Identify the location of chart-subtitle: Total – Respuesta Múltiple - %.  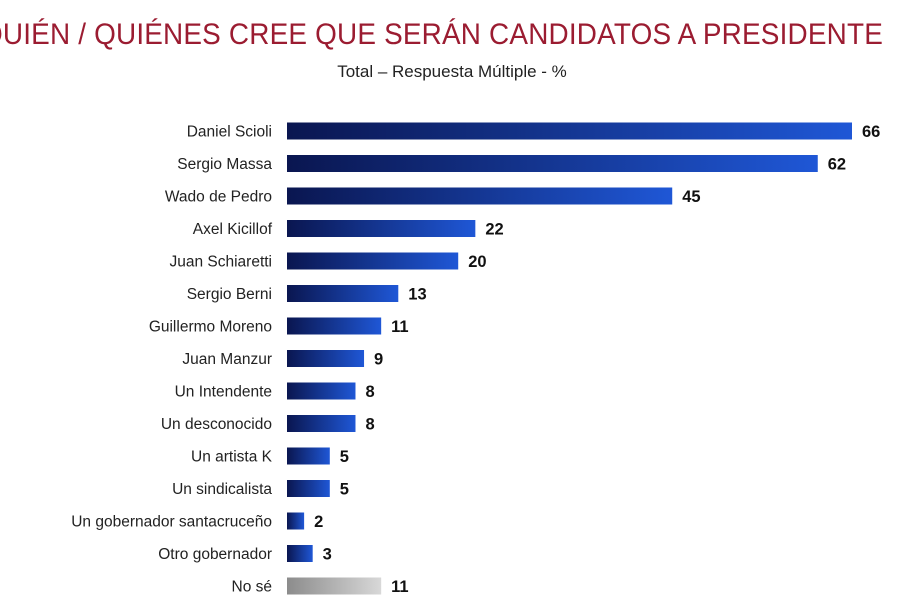
(452, 71).